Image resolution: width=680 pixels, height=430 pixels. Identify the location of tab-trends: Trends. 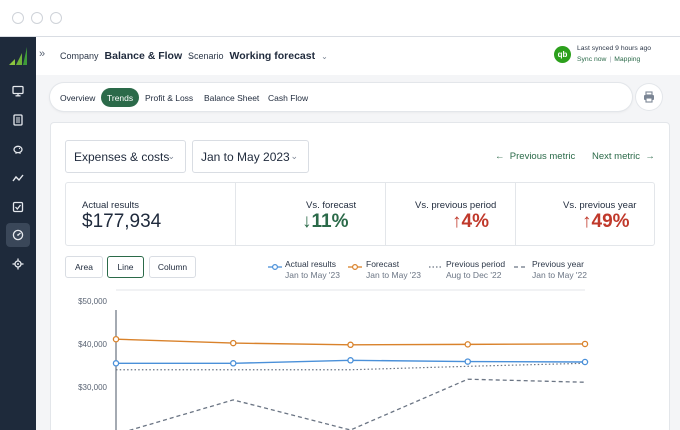
(120, 97).